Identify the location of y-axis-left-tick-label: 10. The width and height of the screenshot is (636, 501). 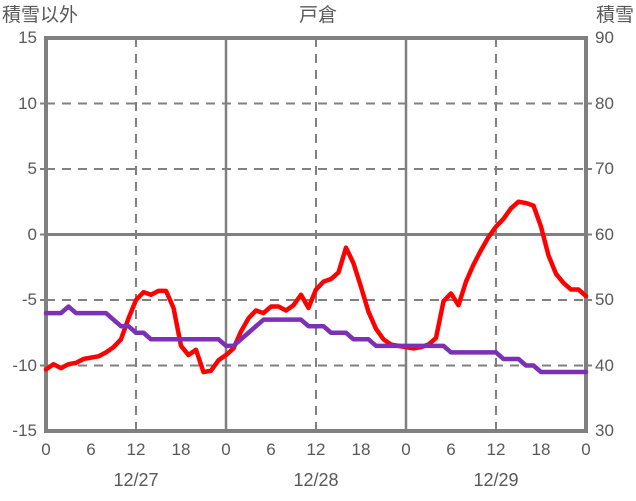
(27, 103).